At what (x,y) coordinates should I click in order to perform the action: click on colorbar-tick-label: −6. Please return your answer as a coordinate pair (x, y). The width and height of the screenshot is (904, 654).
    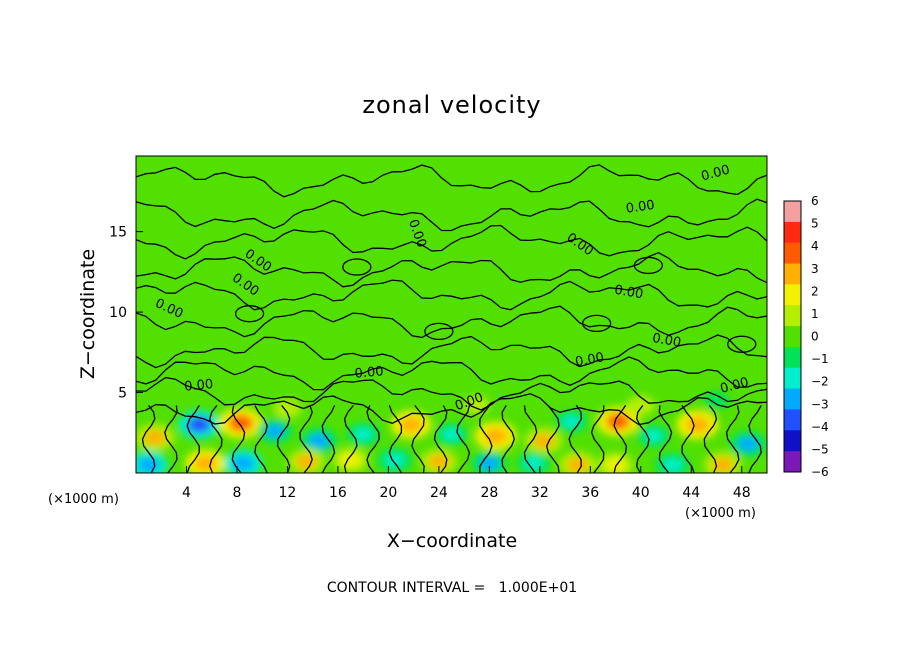
    Looking at the image, I should click on (820, 472).